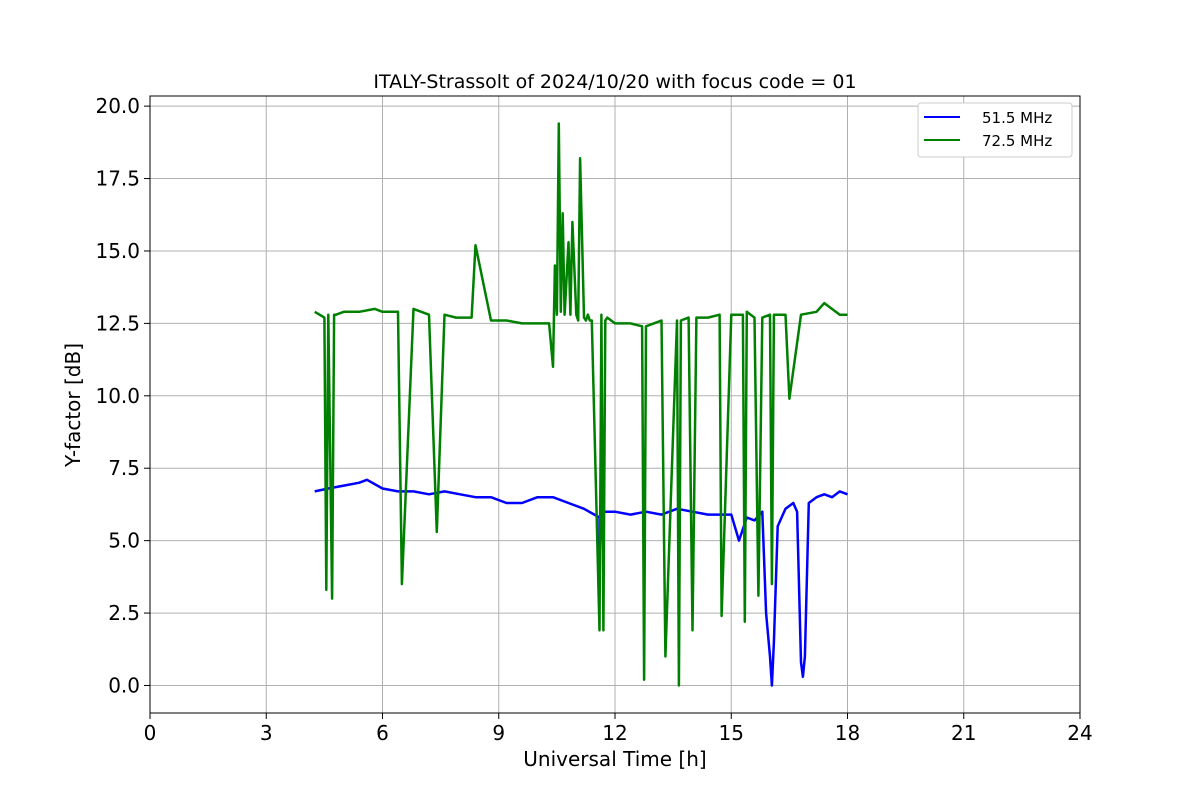  I want to click on legend-label-51-5-mhz: 51.5 MHz, so click(1017, 118).